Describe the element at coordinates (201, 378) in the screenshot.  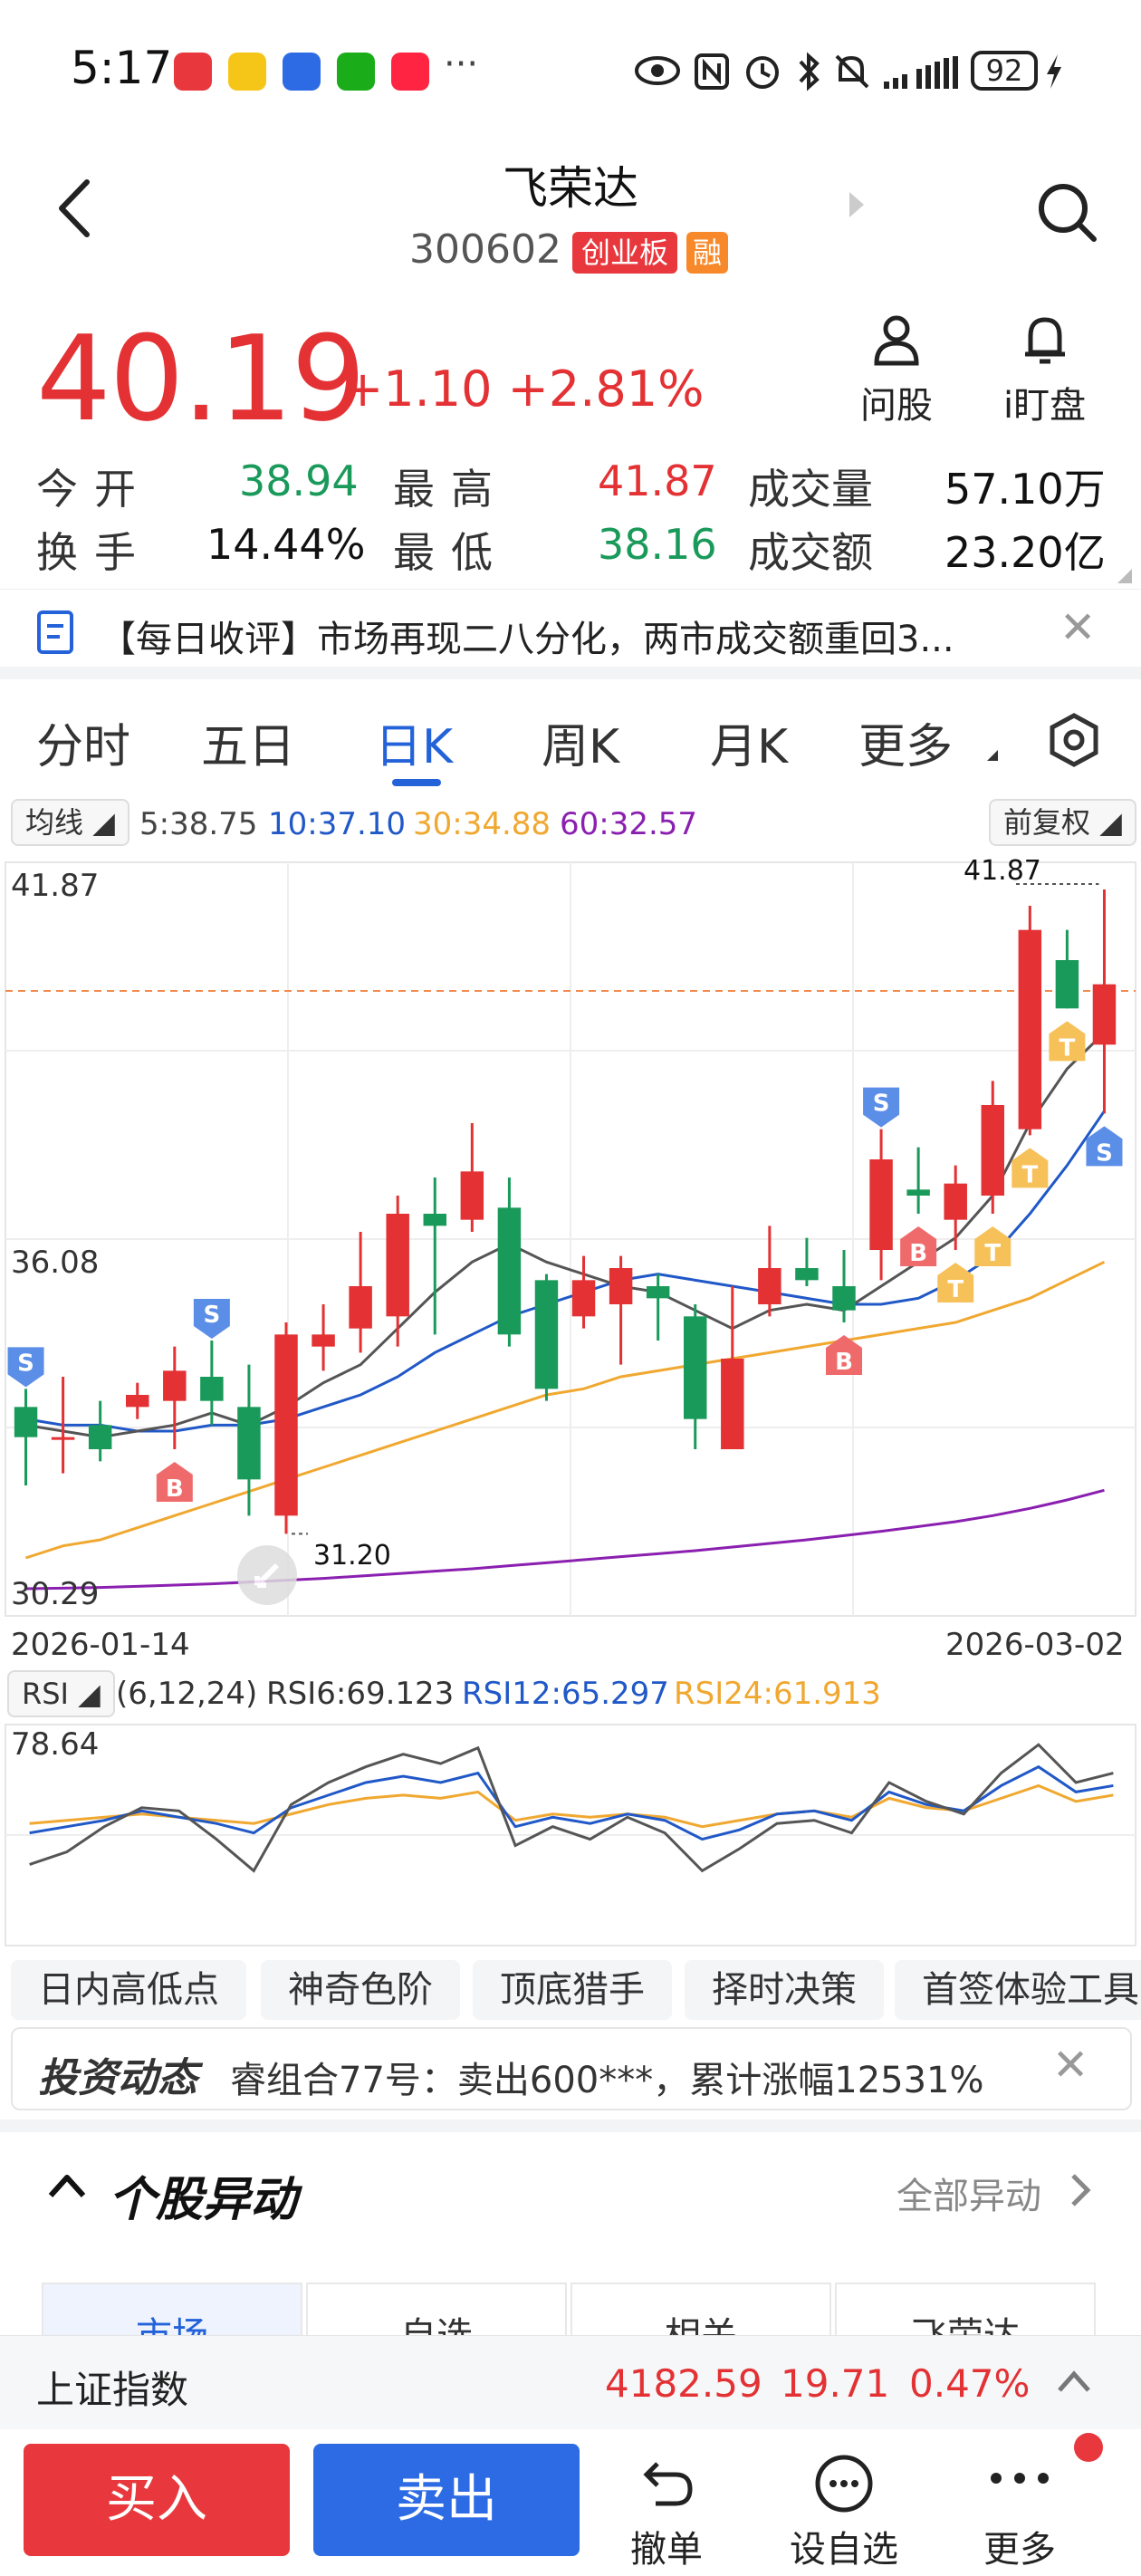
I see `current-price: 40.19` at that location.